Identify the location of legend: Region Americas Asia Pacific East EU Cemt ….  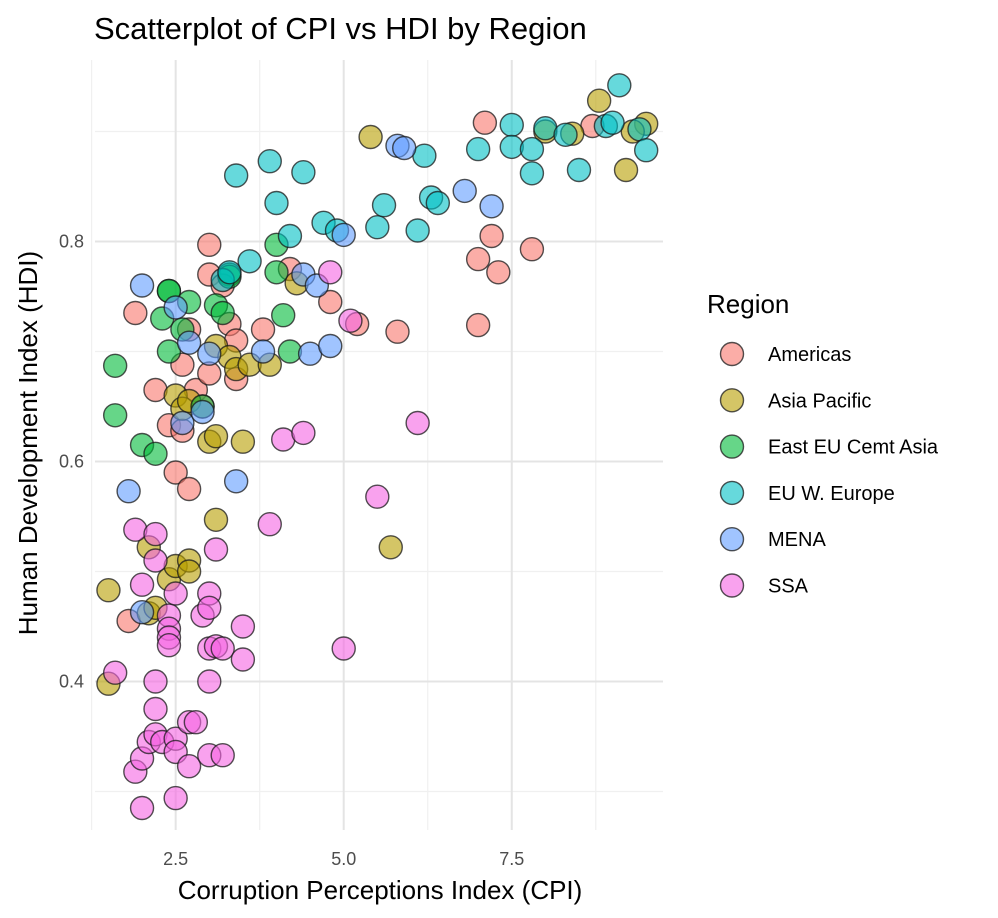
(823, 443).